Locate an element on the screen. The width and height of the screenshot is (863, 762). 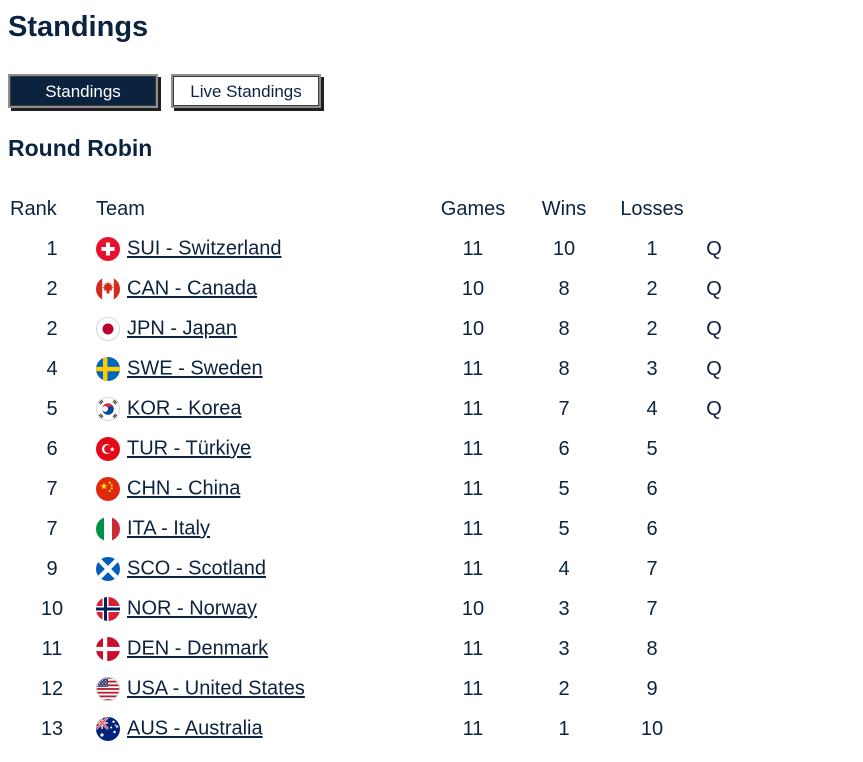
wins-cell: 6 is located at coordinates (564, 448).